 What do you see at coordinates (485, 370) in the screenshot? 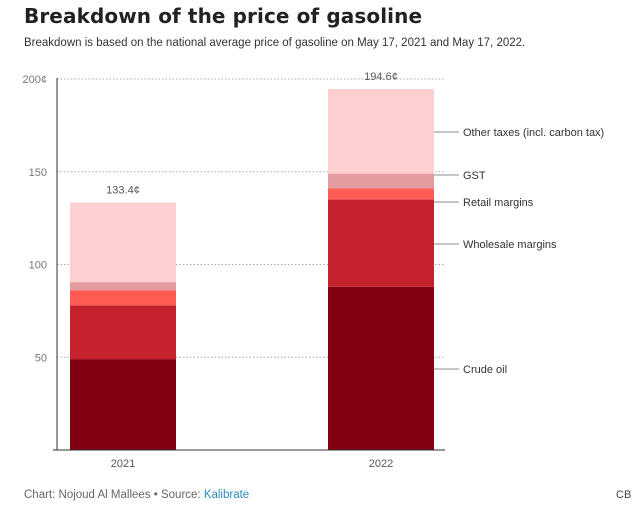
I see `series-label: Crude oil` at bounding box center [485, 370].